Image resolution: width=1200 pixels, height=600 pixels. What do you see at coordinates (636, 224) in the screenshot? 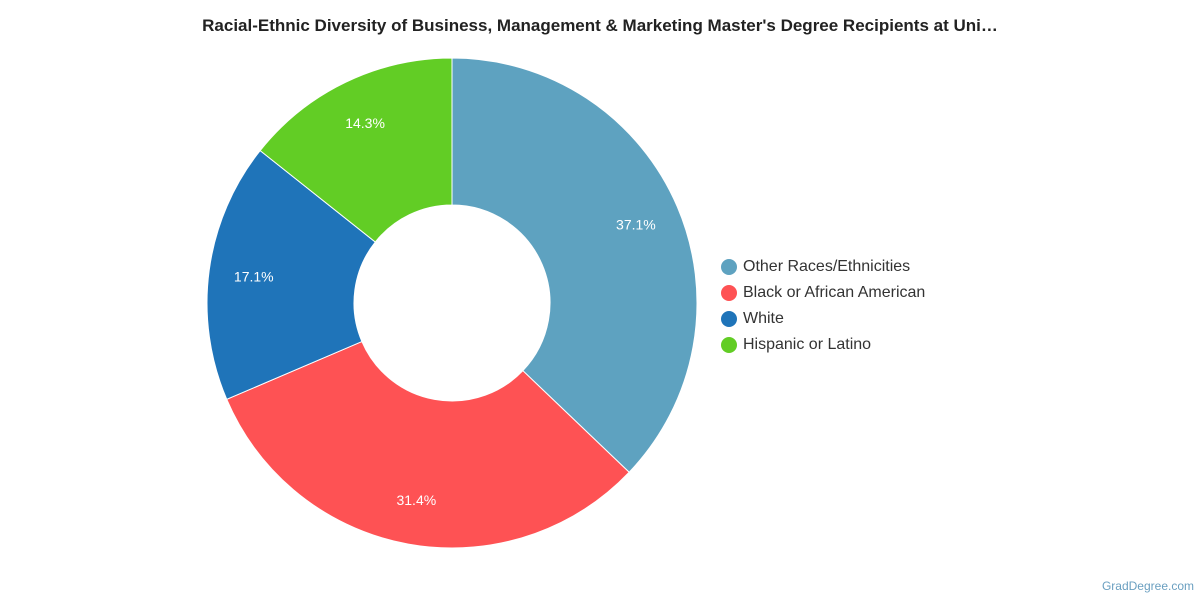
I see `slice-label: 37.1%` at bounding box center [636, 224].